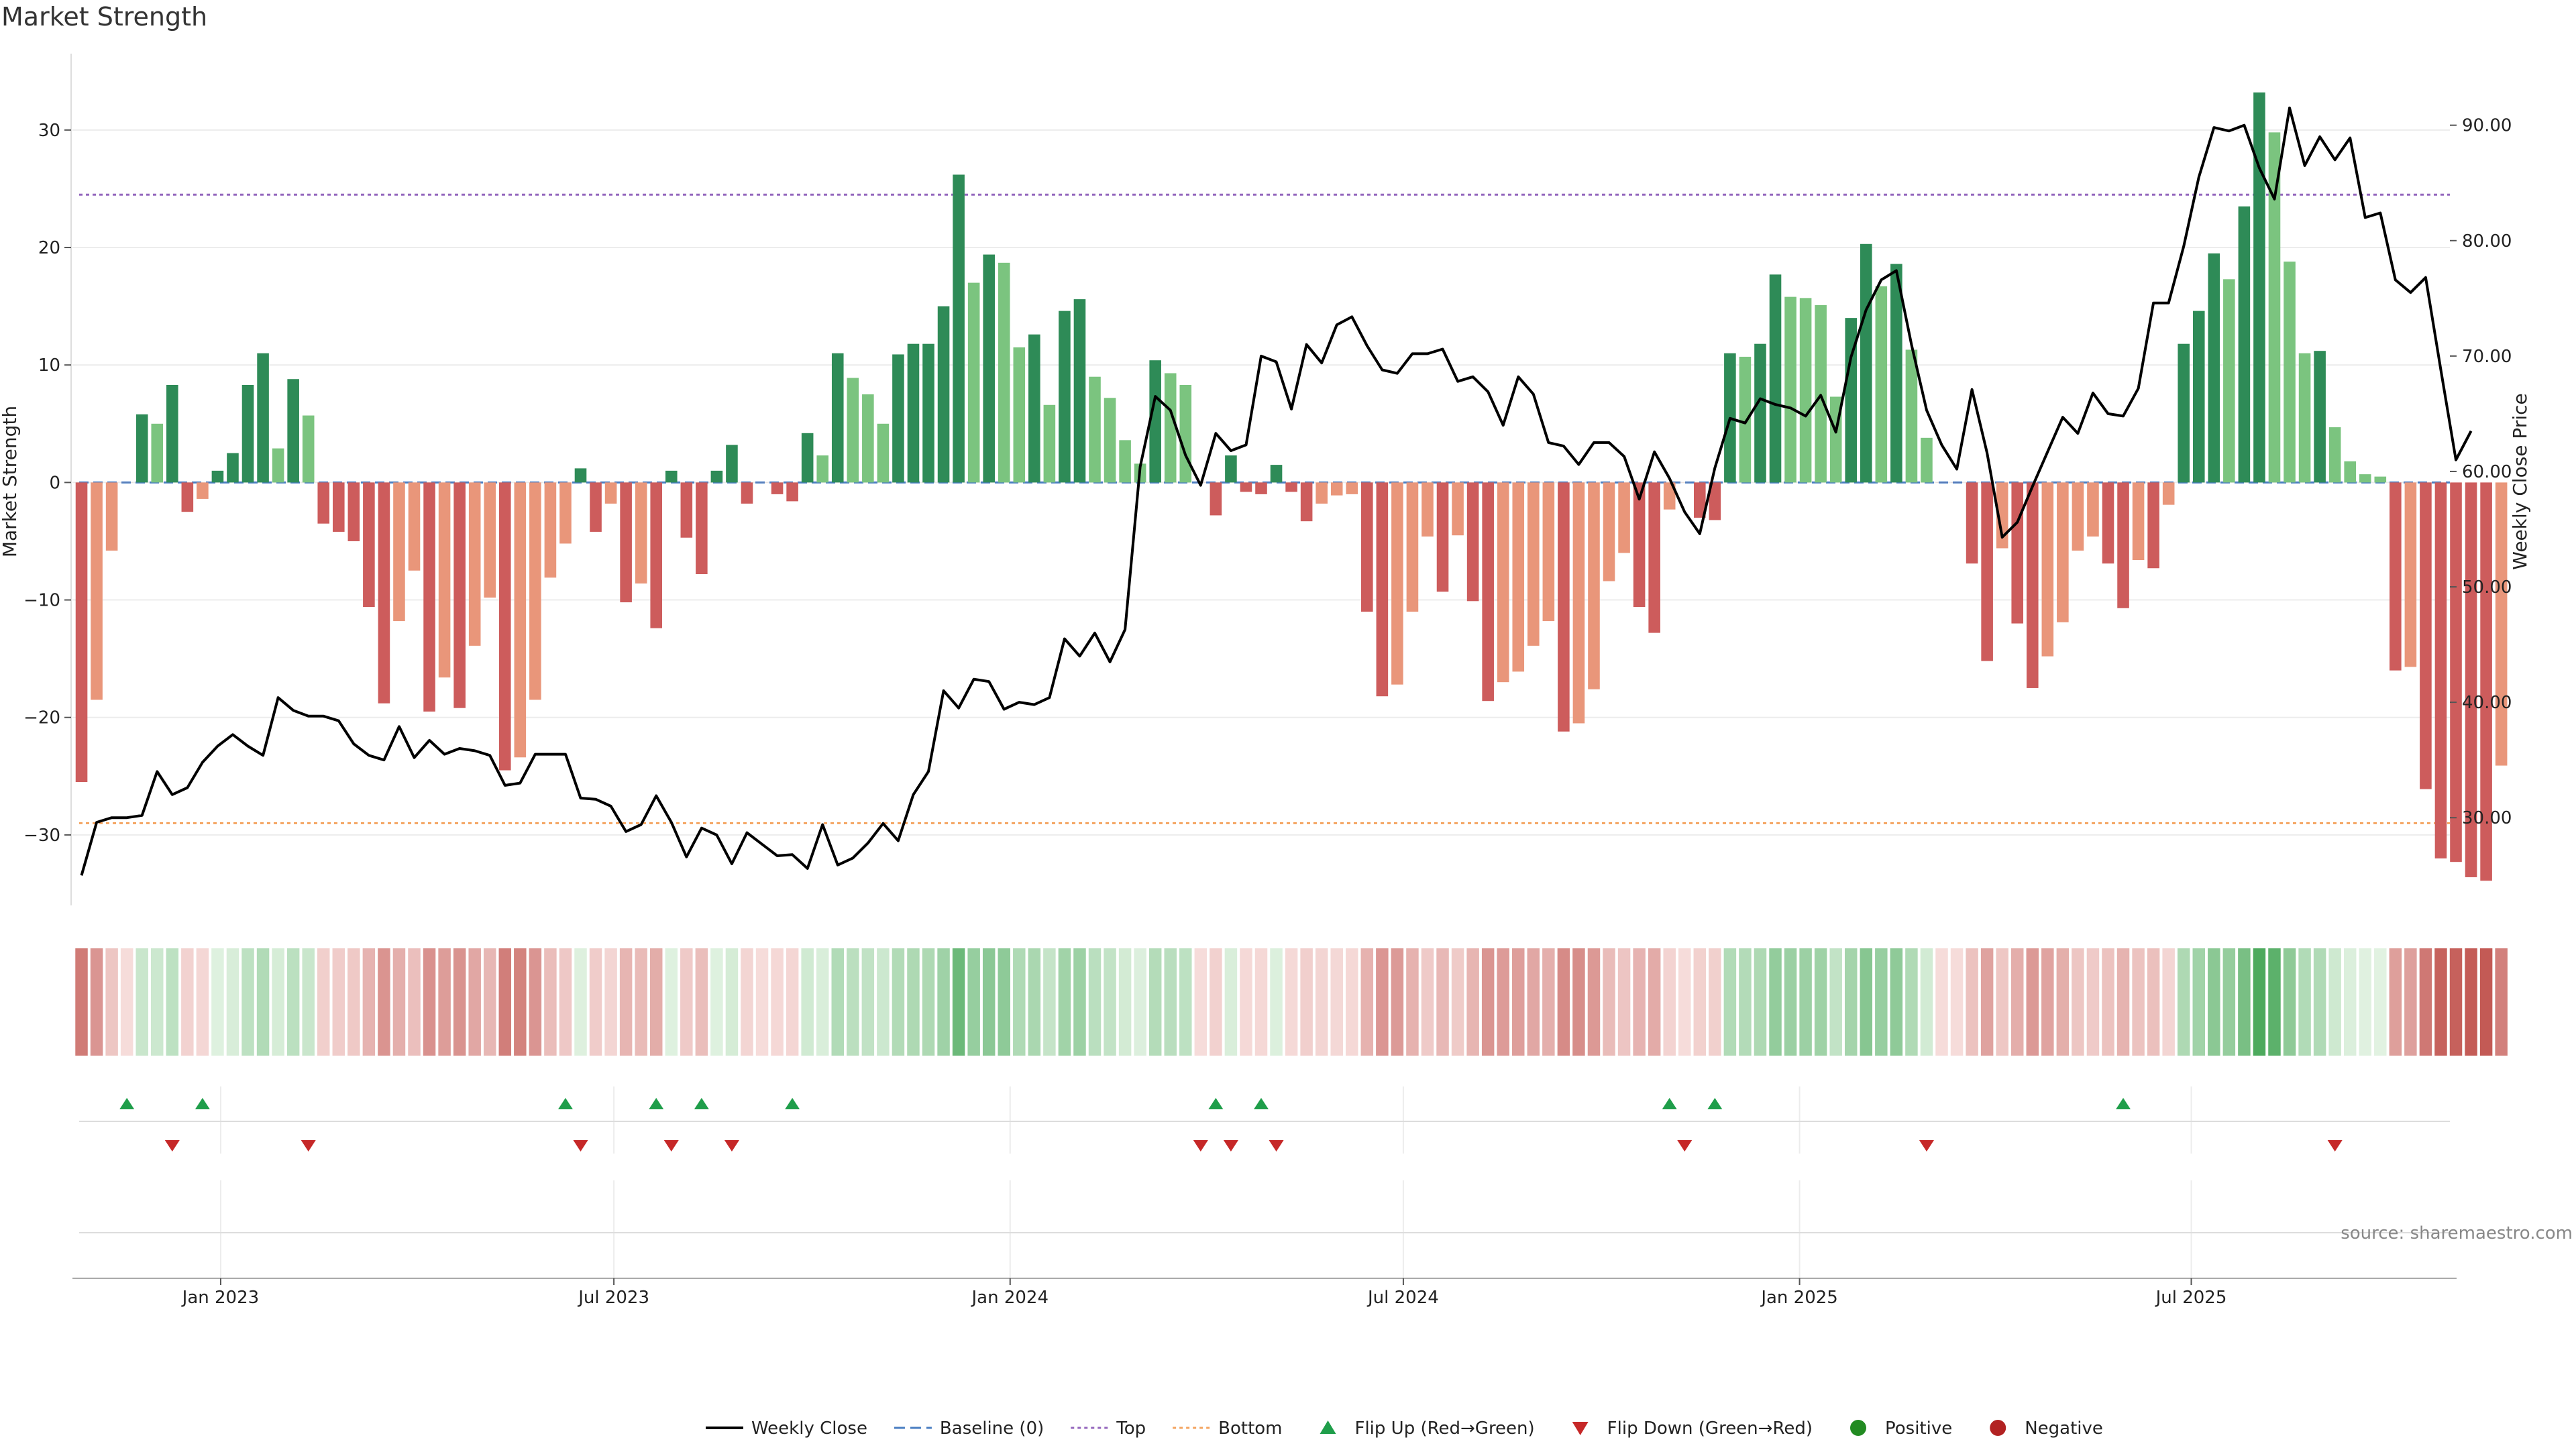  Describe the element at coordinates (1998, 1428) in the screenshot. I see `legend-swatch` at that location.